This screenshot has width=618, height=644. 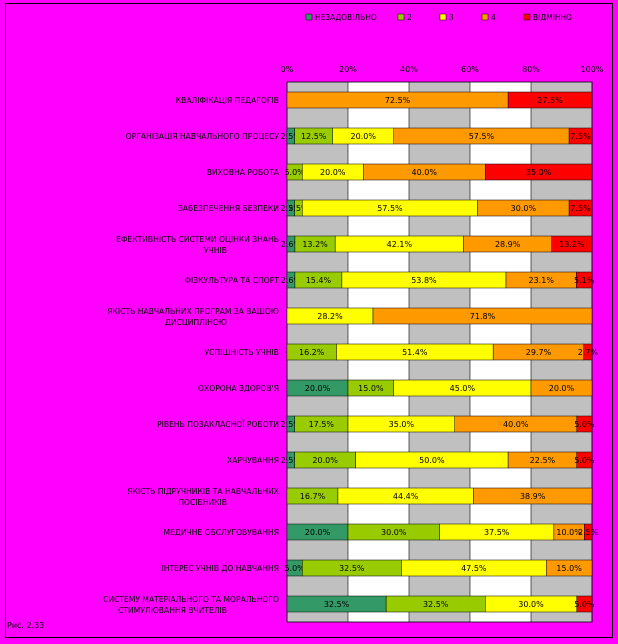 I want to click on data-label: 42.1%, so click(x=400, y=244).